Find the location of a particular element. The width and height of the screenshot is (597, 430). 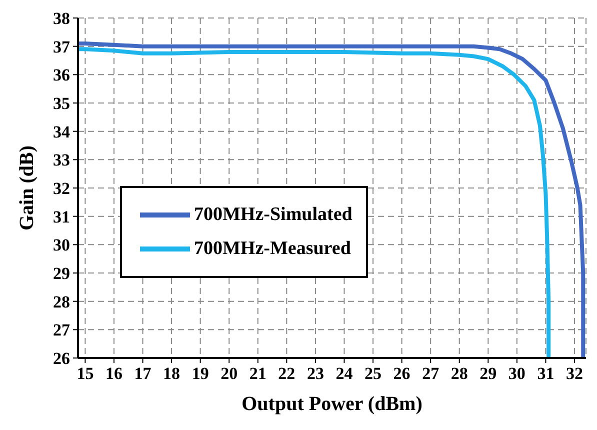

x-tick-label: 29 is located at coordinates (488, 374).